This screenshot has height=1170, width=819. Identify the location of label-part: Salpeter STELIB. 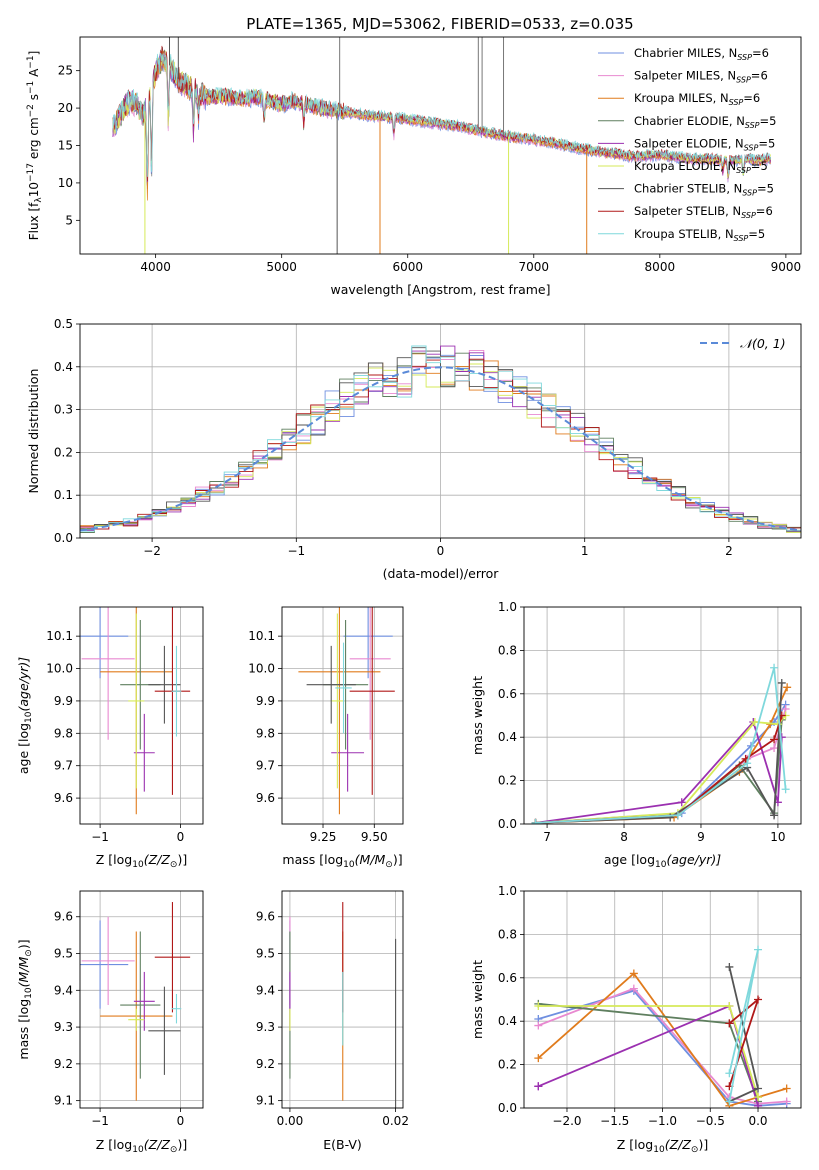
(679, 211).